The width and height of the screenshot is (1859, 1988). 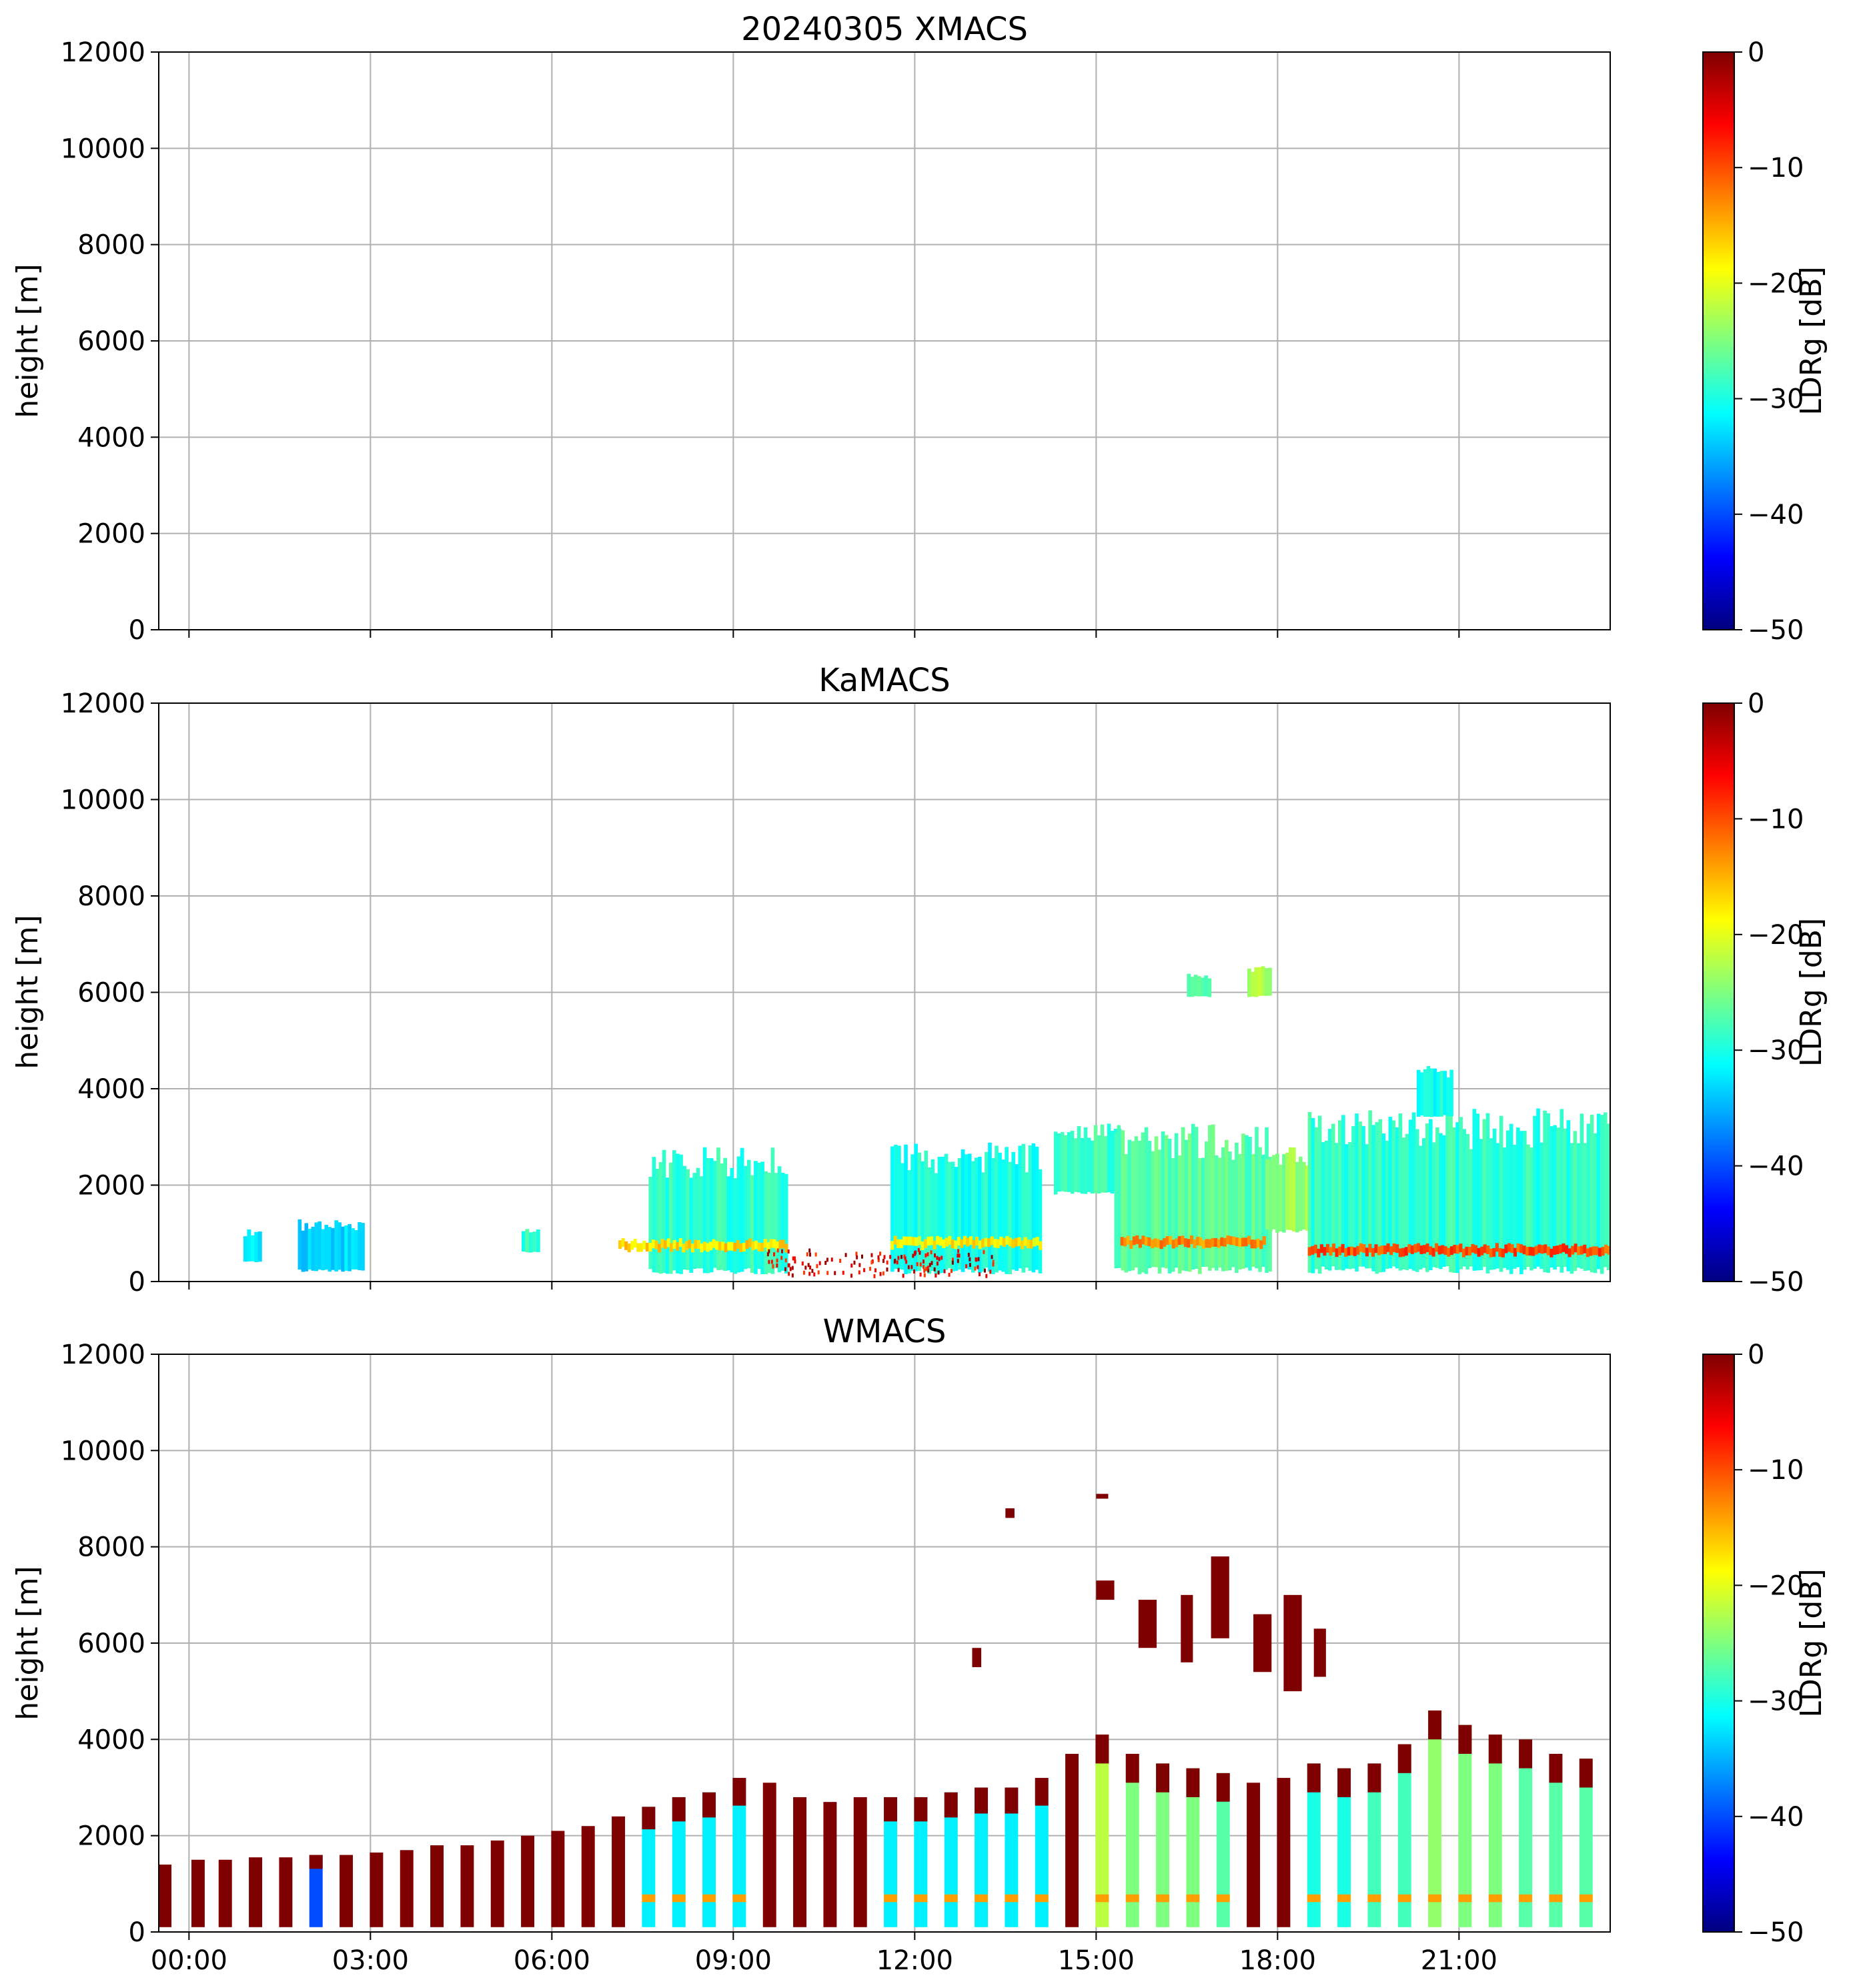 I want to click on kamacs-y-ticks: 0 2000 4000 6000 8000 10000 12000, so click(x=110, y=993).